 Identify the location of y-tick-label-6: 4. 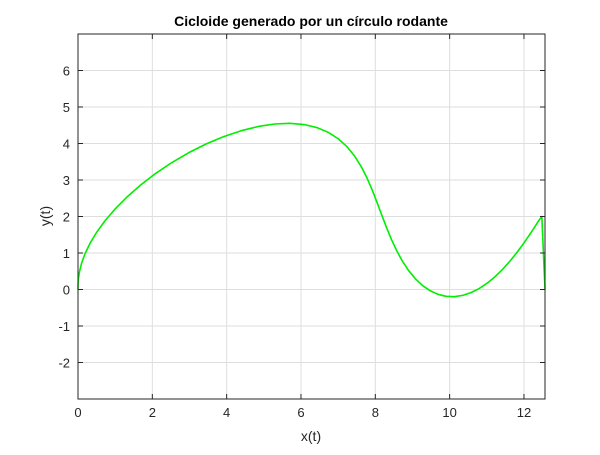
(66, 144).